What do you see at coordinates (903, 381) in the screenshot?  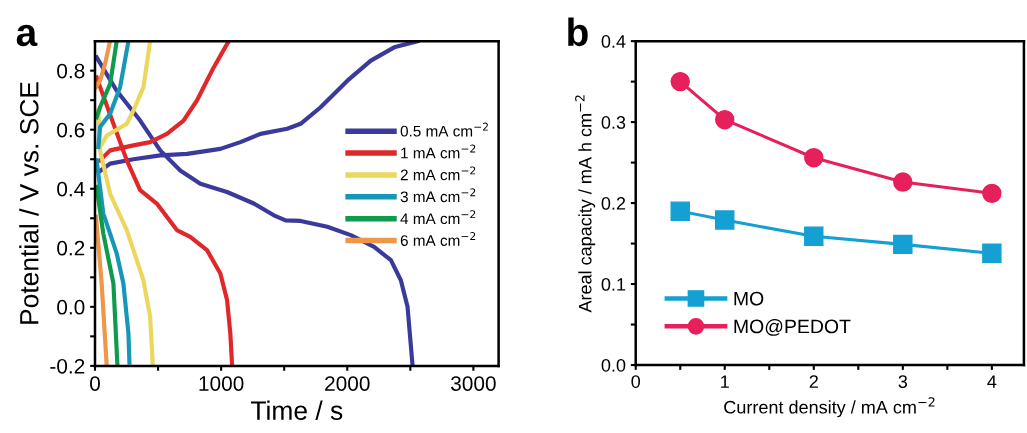 I see `x-tick-label: 3` at bounding box center [903, 381].